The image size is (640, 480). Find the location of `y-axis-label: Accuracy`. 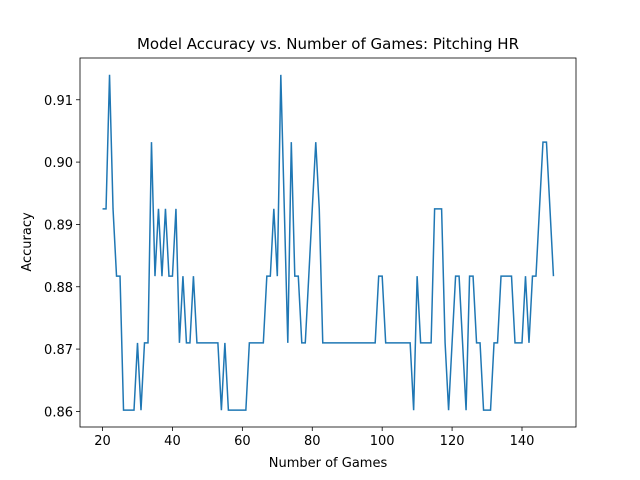

y-axis-label: Accuracy is located at coordinates (27, 242).